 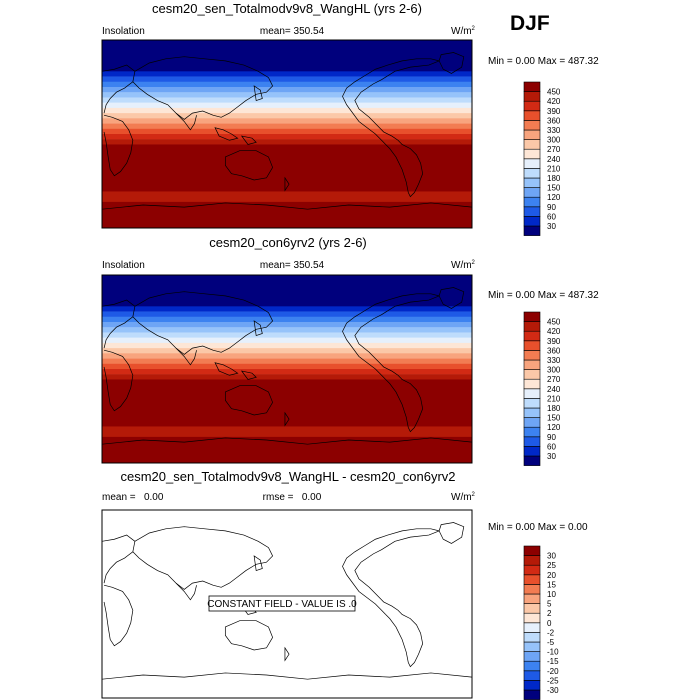 What do you see at coordinates (554, 379) in the screenshot?
I see `colorbar-tick-label: 270` at bounding box center [554, 379].